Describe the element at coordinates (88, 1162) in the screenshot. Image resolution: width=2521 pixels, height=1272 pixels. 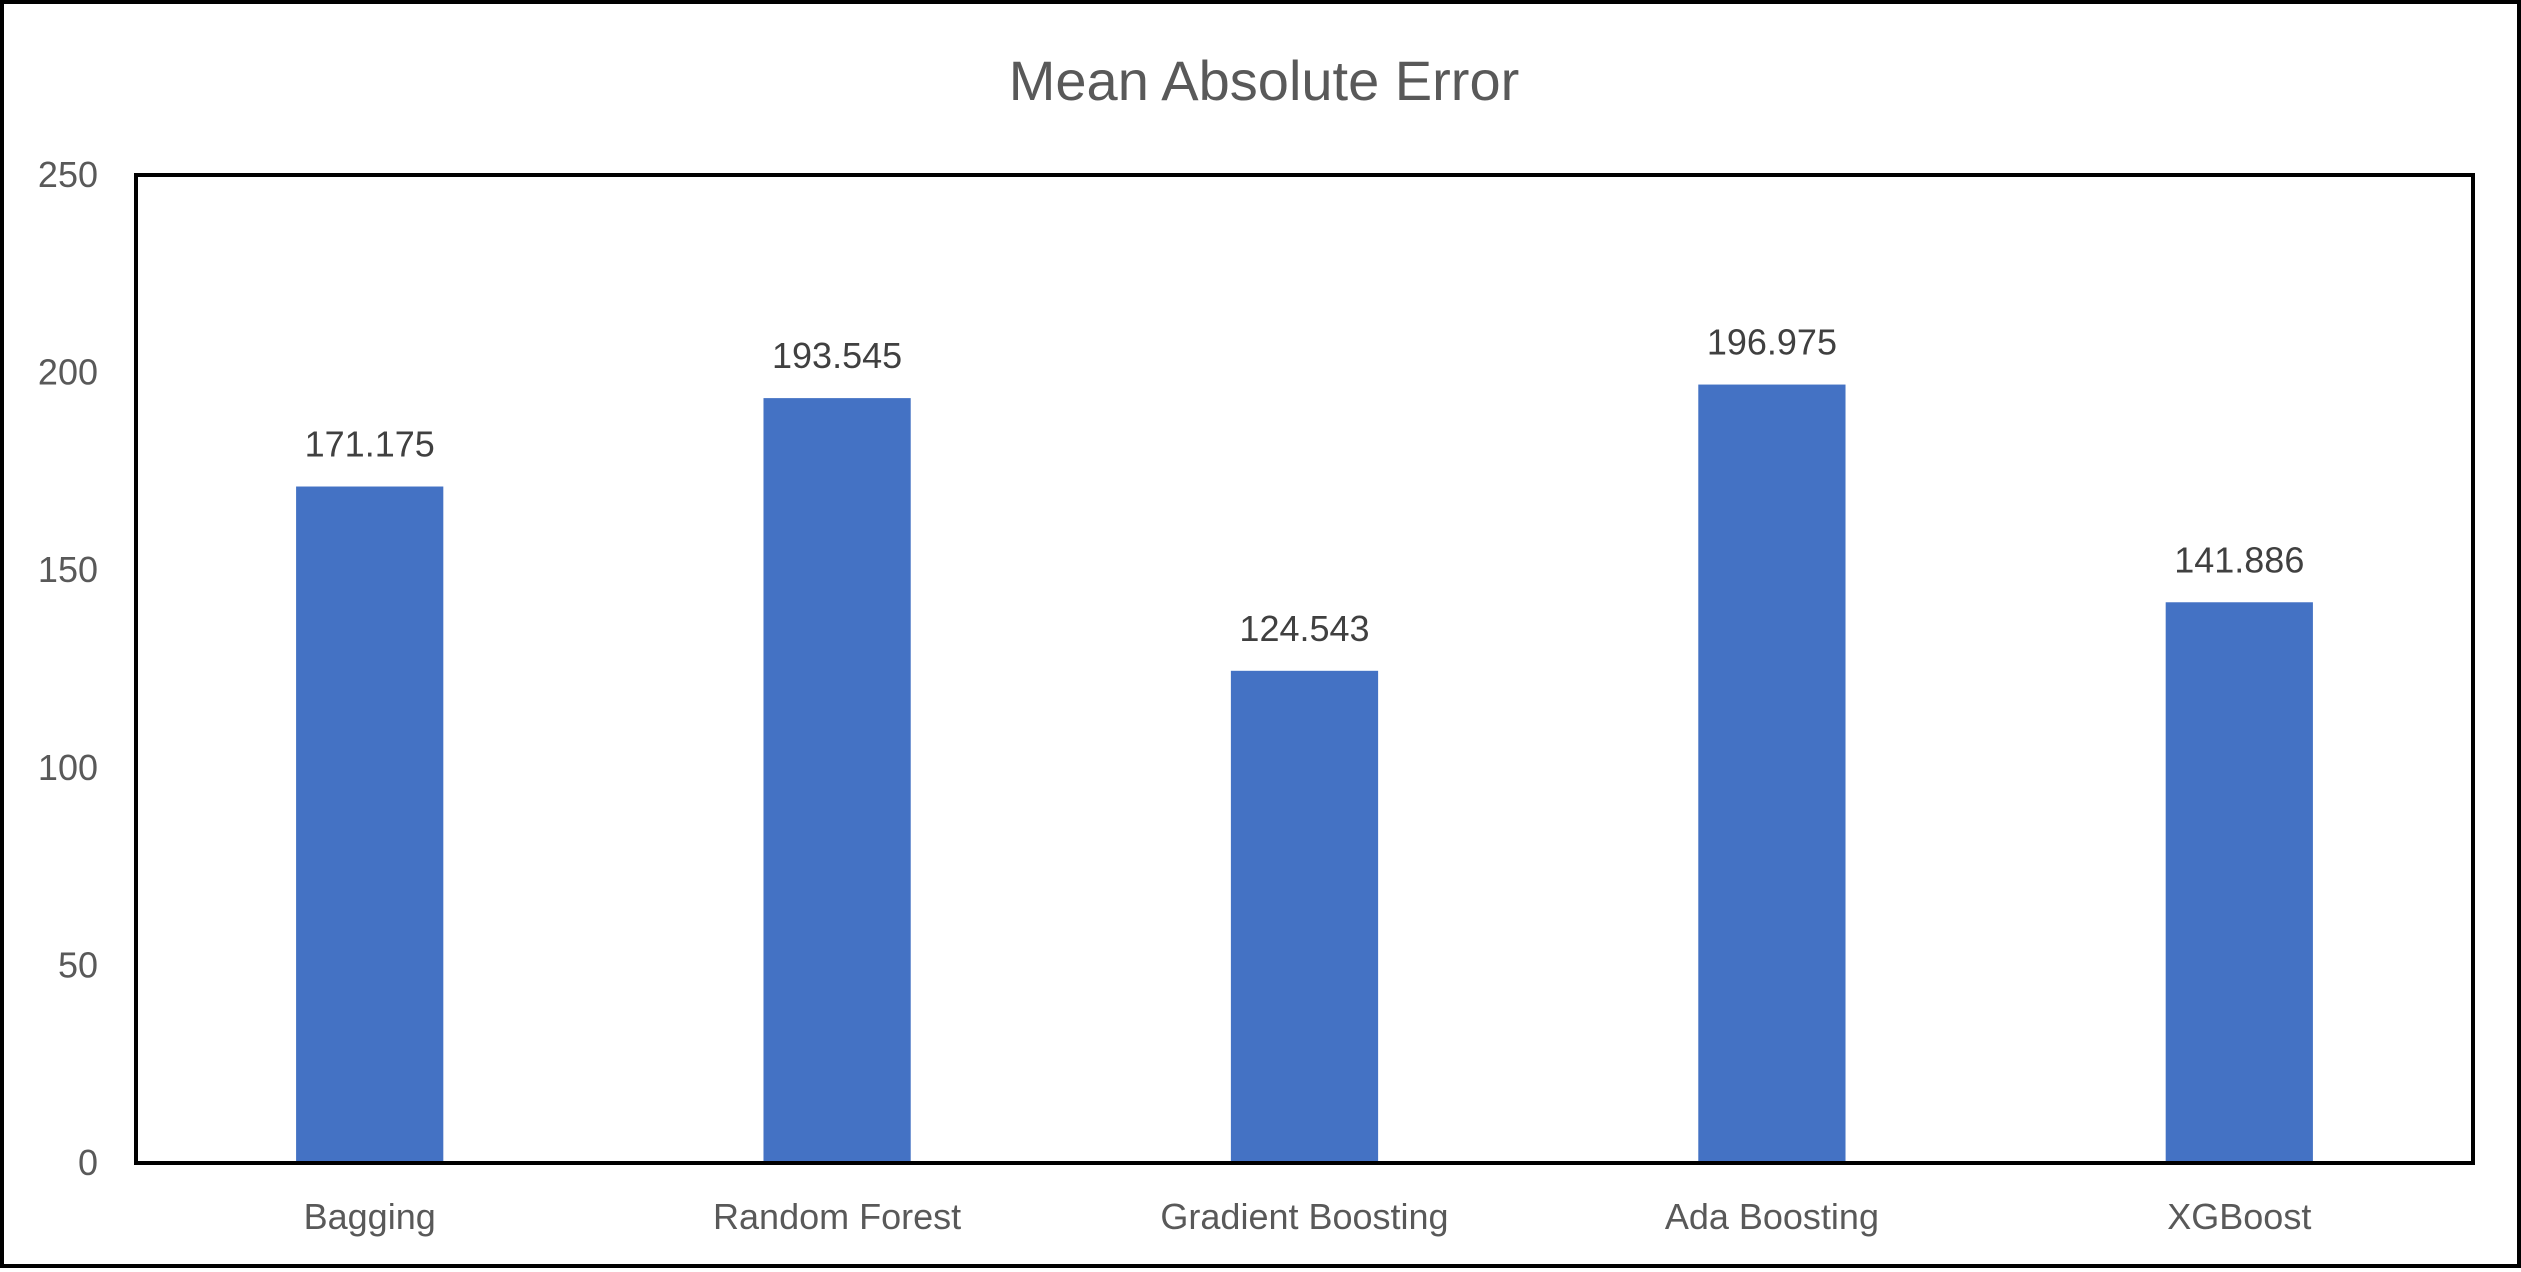
I see `y-tick-label: 0` at that location.